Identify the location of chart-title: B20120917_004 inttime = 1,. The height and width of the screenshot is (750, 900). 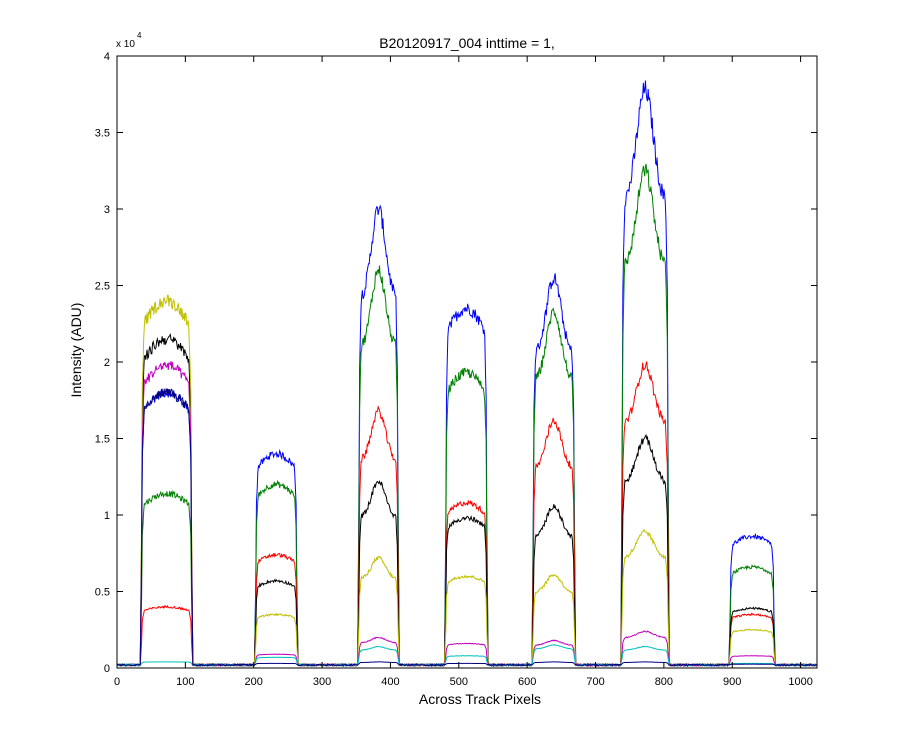
(467, 43).